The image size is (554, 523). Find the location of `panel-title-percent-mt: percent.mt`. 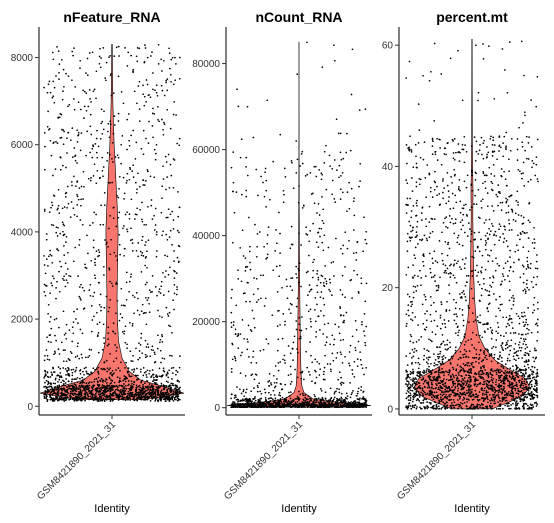

panel-title-percent-mt: percent.mt is located at coordinates (472, 17).